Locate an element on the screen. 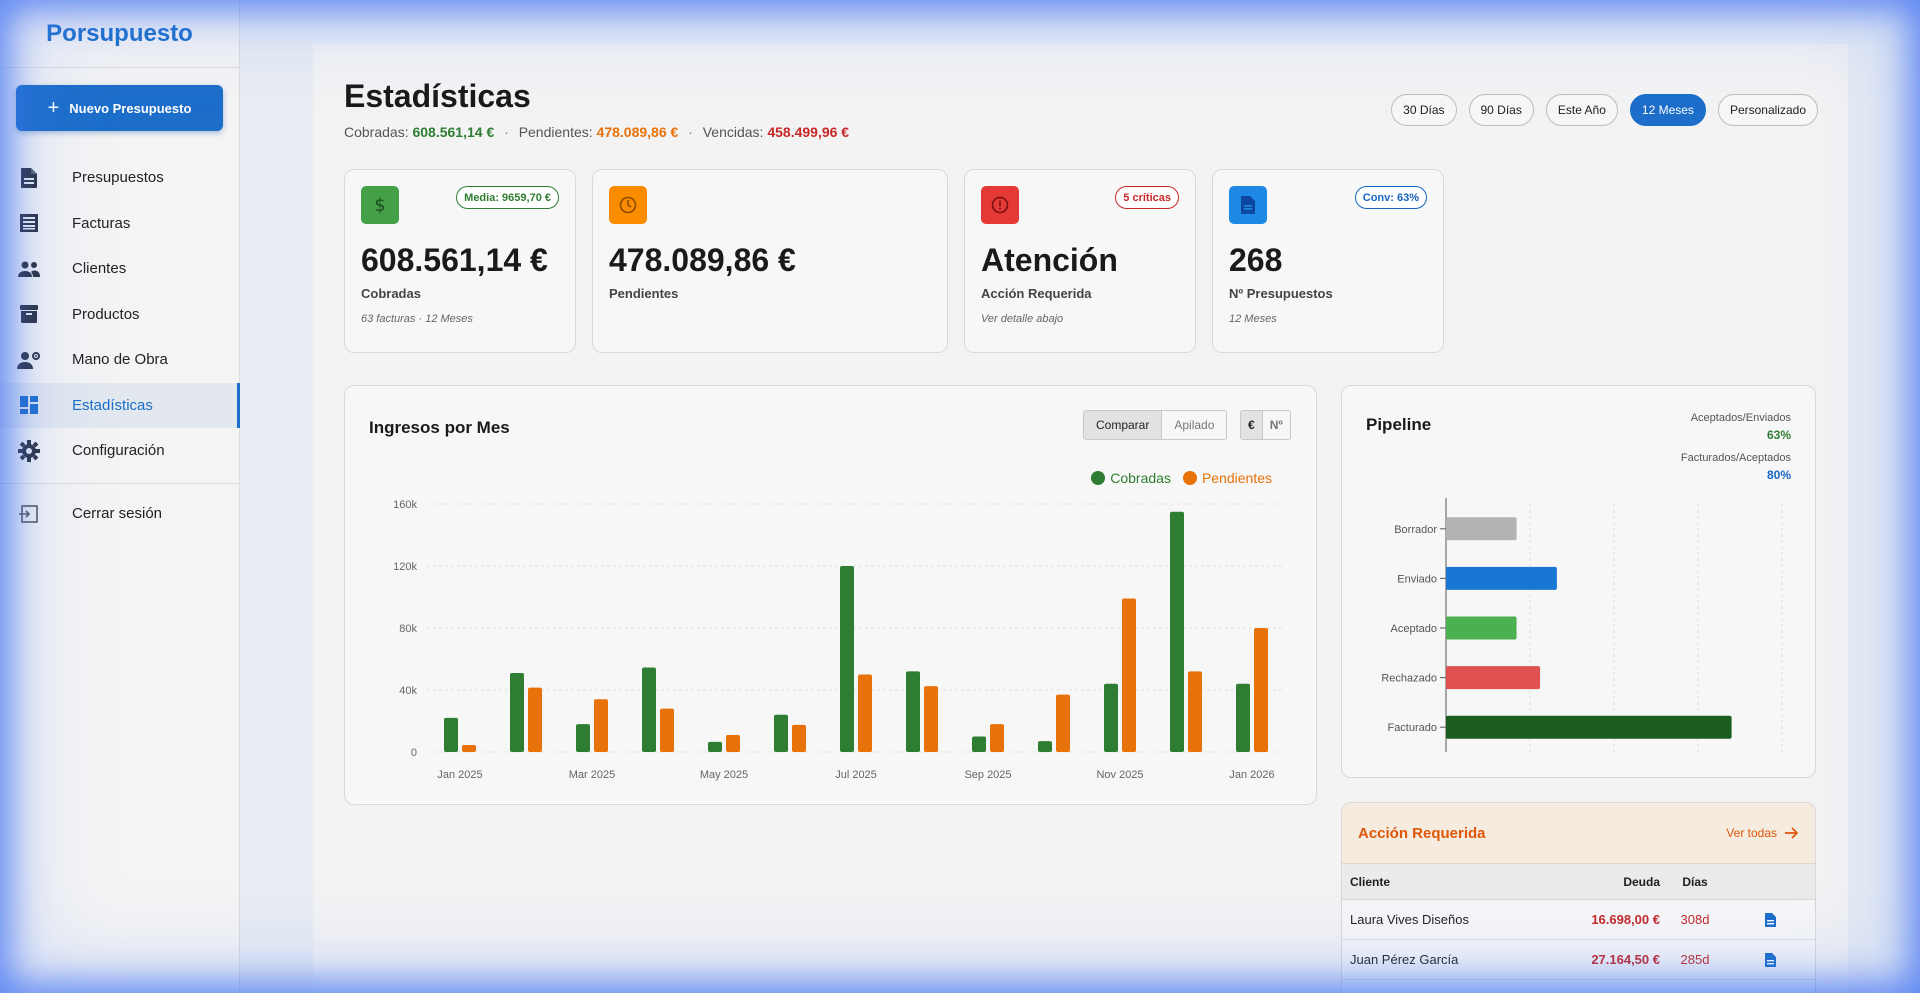 The height and width of the screenshot is (993, 1920). sidebar-item-facturas: Facturas is located at coordinates (120, 224).